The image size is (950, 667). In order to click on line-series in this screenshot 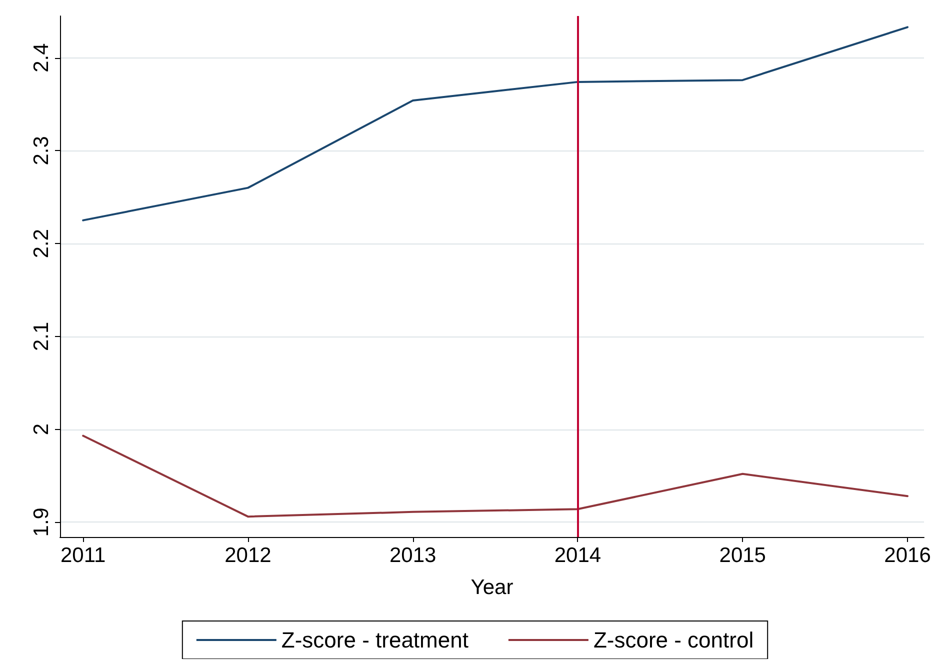, I will do `click(495, 476)`.